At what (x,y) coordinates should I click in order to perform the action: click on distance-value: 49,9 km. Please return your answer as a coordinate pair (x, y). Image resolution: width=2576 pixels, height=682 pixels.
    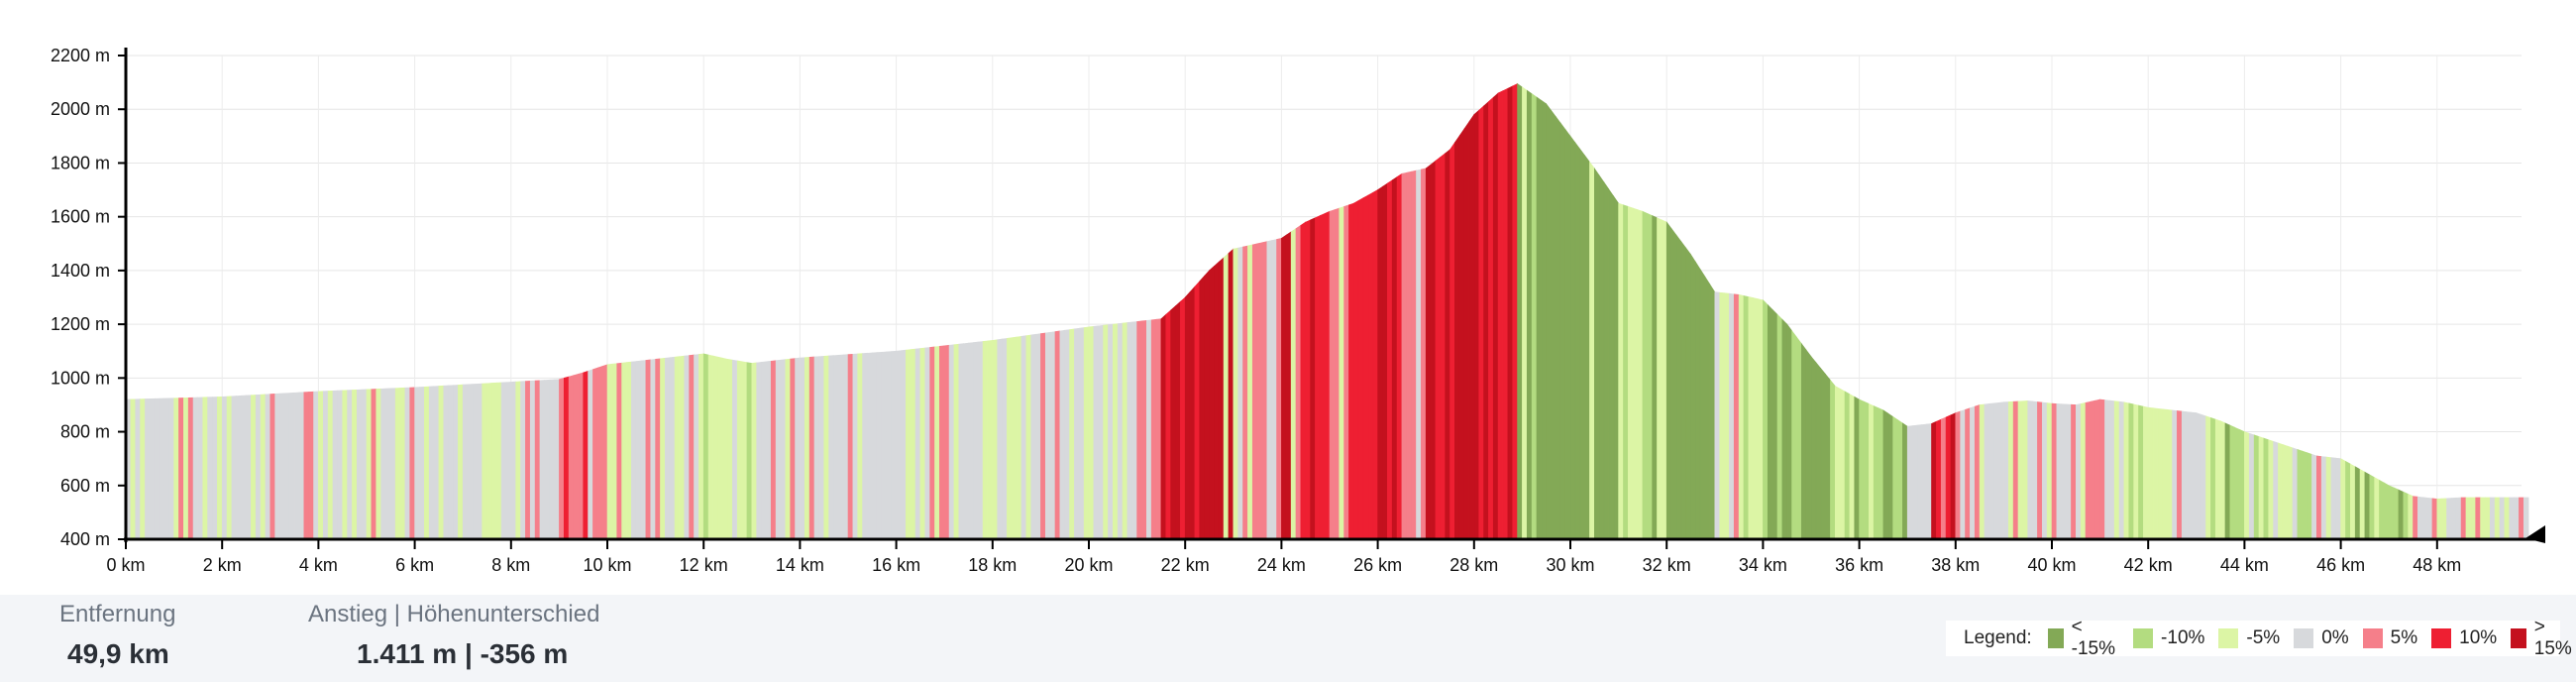
    Looking at the image, I should click on (118, 653).